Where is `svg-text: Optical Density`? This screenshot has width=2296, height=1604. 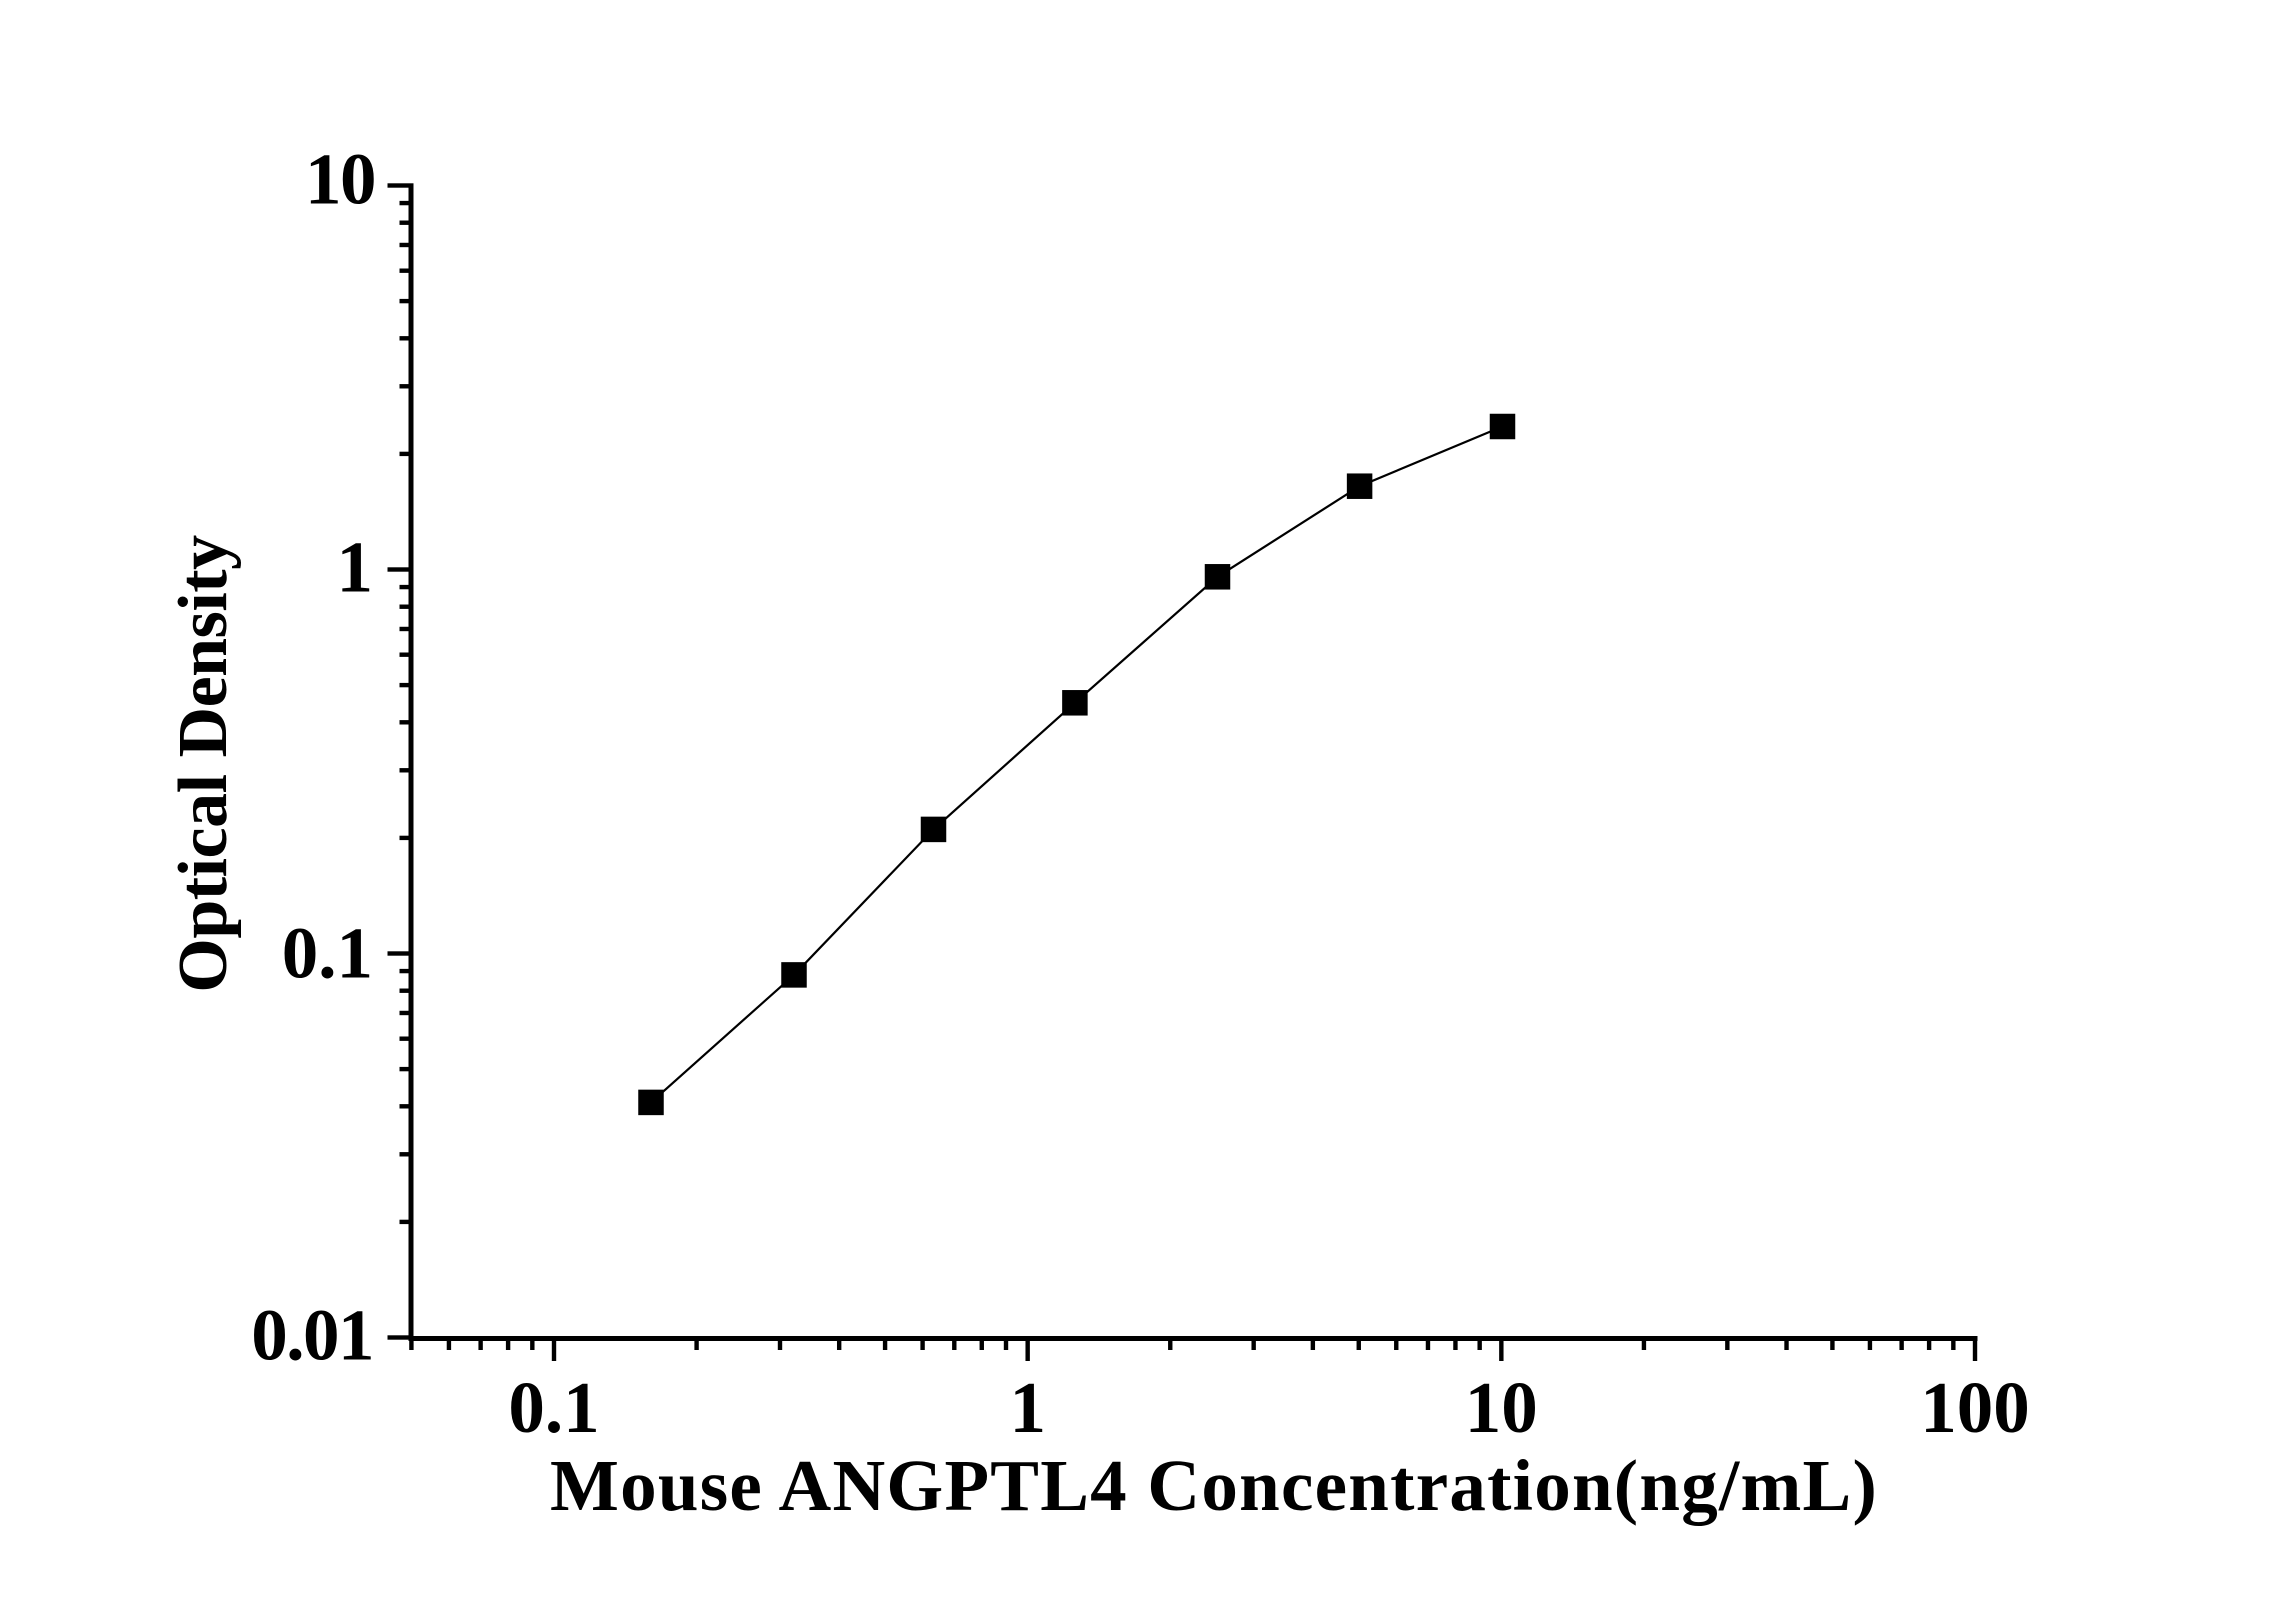
svg-text: Optical Density is located at coordinates (203, 764).